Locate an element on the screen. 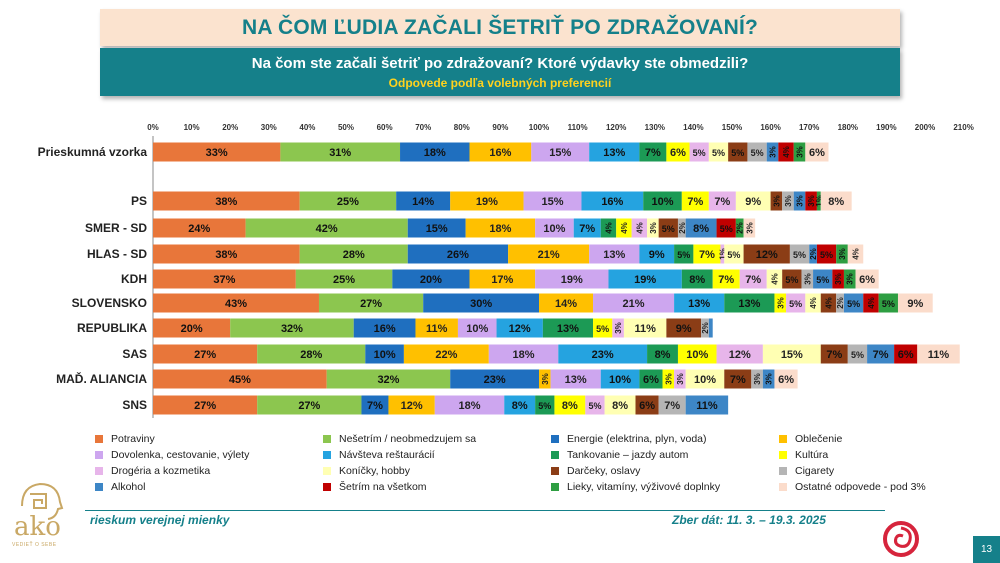 This screenshot has width=1000, height=563. legend-item: Ostatné odpovede - pod 3% is located at coordinates (877, 486).